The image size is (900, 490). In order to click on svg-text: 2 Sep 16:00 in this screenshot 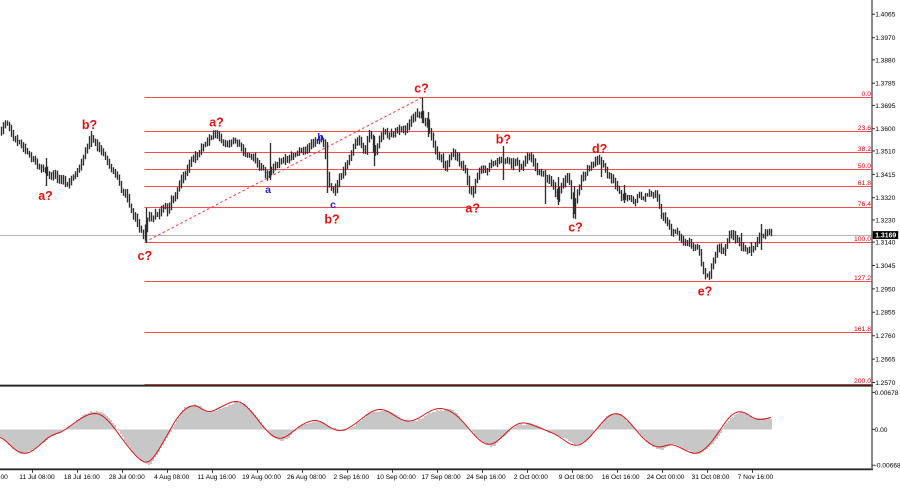, I will do `click(352, 477)`.